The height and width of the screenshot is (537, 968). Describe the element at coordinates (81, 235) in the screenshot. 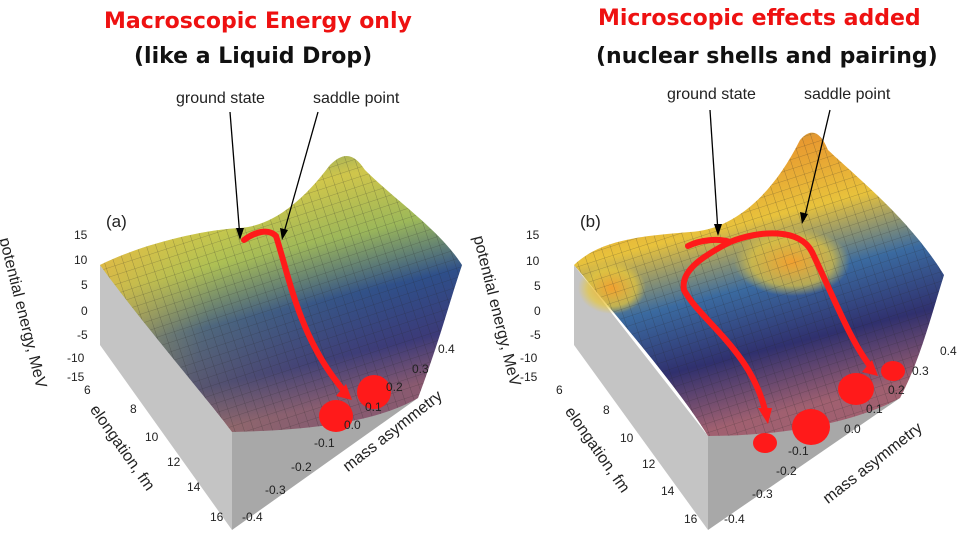

I see `left-z-tick: 15` at that location.